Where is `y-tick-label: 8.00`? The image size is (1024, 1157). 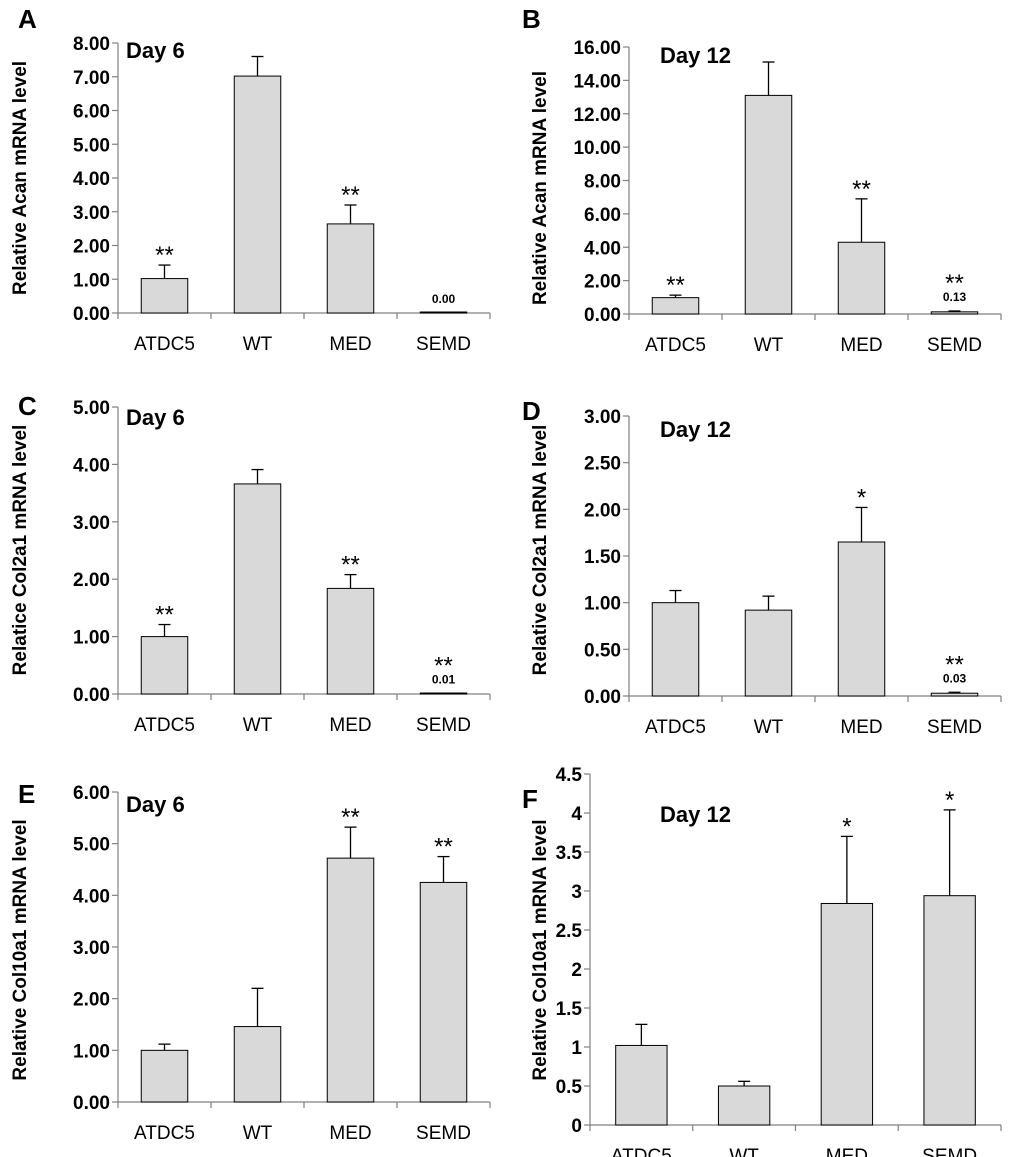
y-tick-label: 8.00 is located at coordinates (602, 182).